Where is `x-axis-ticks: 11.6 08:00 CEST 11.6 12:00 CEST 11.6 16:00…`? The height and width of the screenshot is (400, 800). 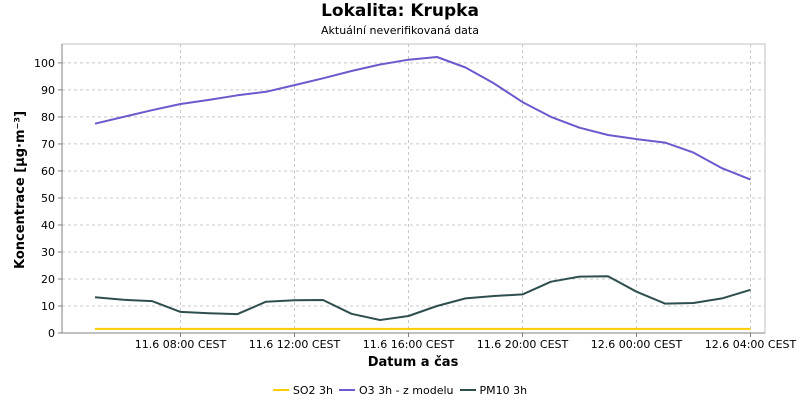 x-axis-ticks: 11.6 08:00 CEST 11.6 12:00 CEST 11.6 16:00… is located at coordinates (466, 342).